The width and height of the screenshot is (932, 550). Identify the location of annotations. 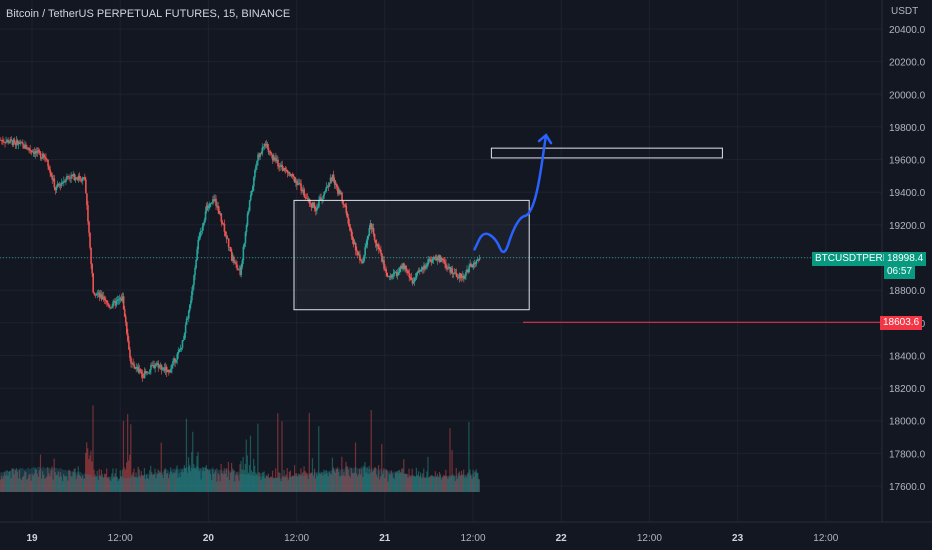
(508, 222).